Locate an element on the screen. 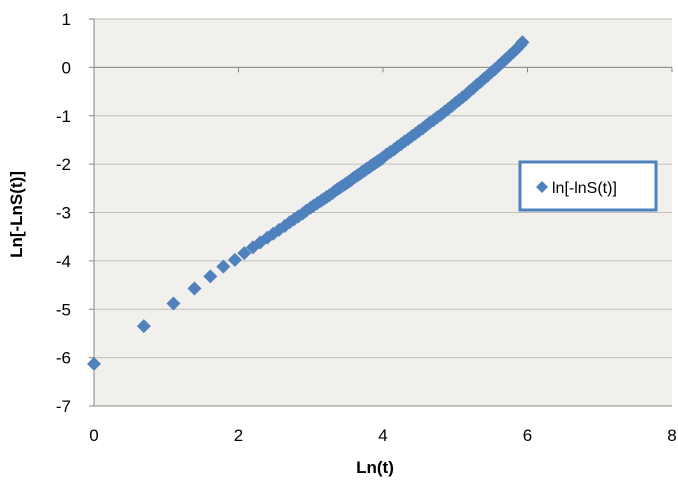  y-tick-label: -6 is located at coordinates (63, 358).